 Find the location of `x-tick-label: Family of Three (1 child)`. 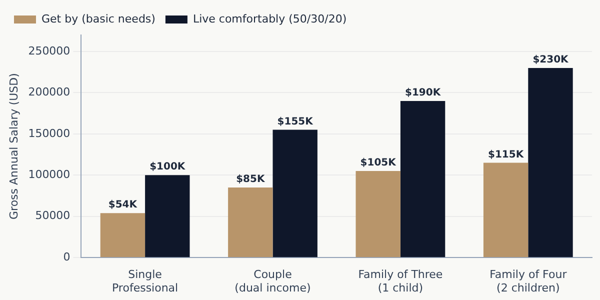

x-tick-label: Family of Three (1 child) is located at coordinates (400, 281).